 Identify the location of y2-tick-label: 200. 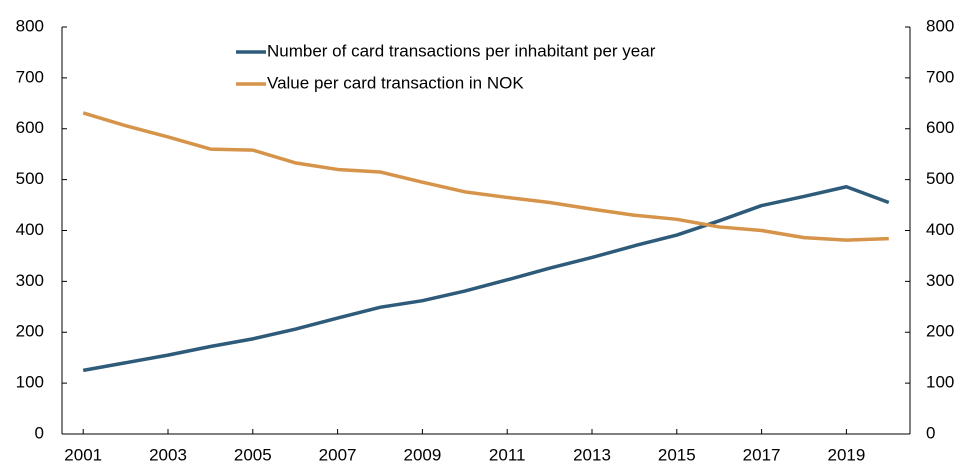
(940, 331).